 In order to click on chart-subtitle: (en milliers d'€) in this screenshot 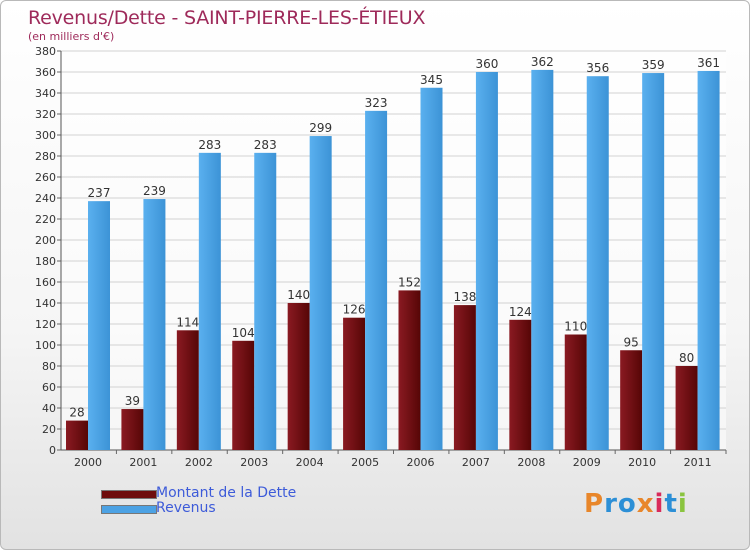, I will do `click(71, 36)`.